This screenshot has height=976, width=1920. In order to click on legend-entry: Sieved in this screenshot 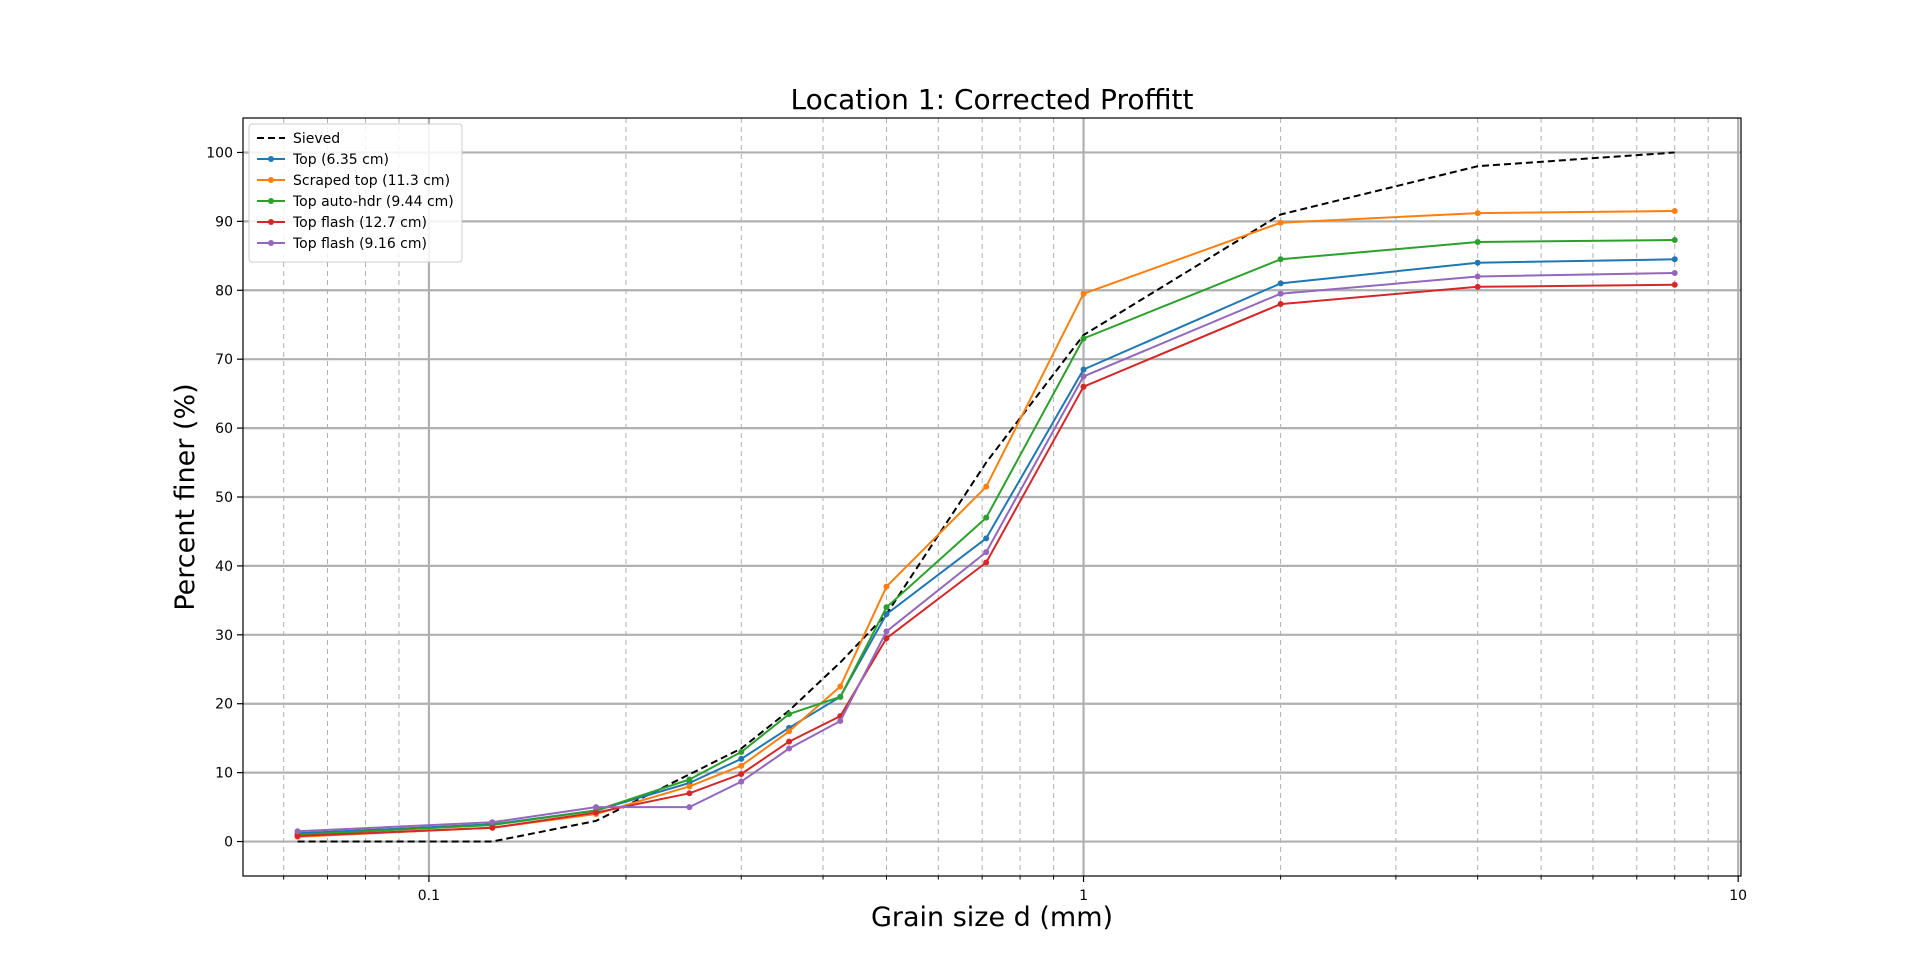, I will do `click(298, 139)`.